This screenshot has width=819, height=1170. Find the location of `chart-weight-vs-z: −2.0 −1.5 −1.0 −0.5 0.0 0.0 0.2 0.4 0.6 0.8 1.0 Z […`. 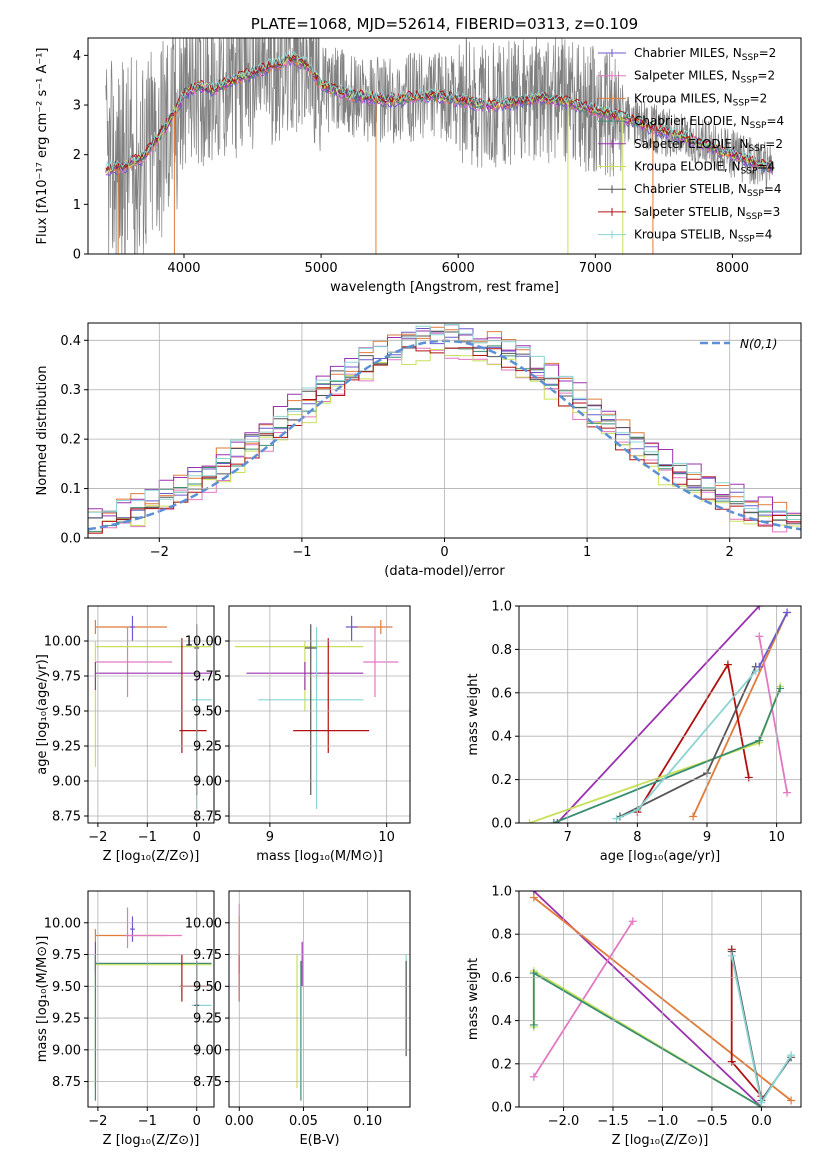

chart-weight-vs-z: −2.0 −1.5 −1.0 −0.5 0.0 0.0 0.2 0.4 0.6 0.8 1.0 Z [… is located at coordinates (634, 1016).